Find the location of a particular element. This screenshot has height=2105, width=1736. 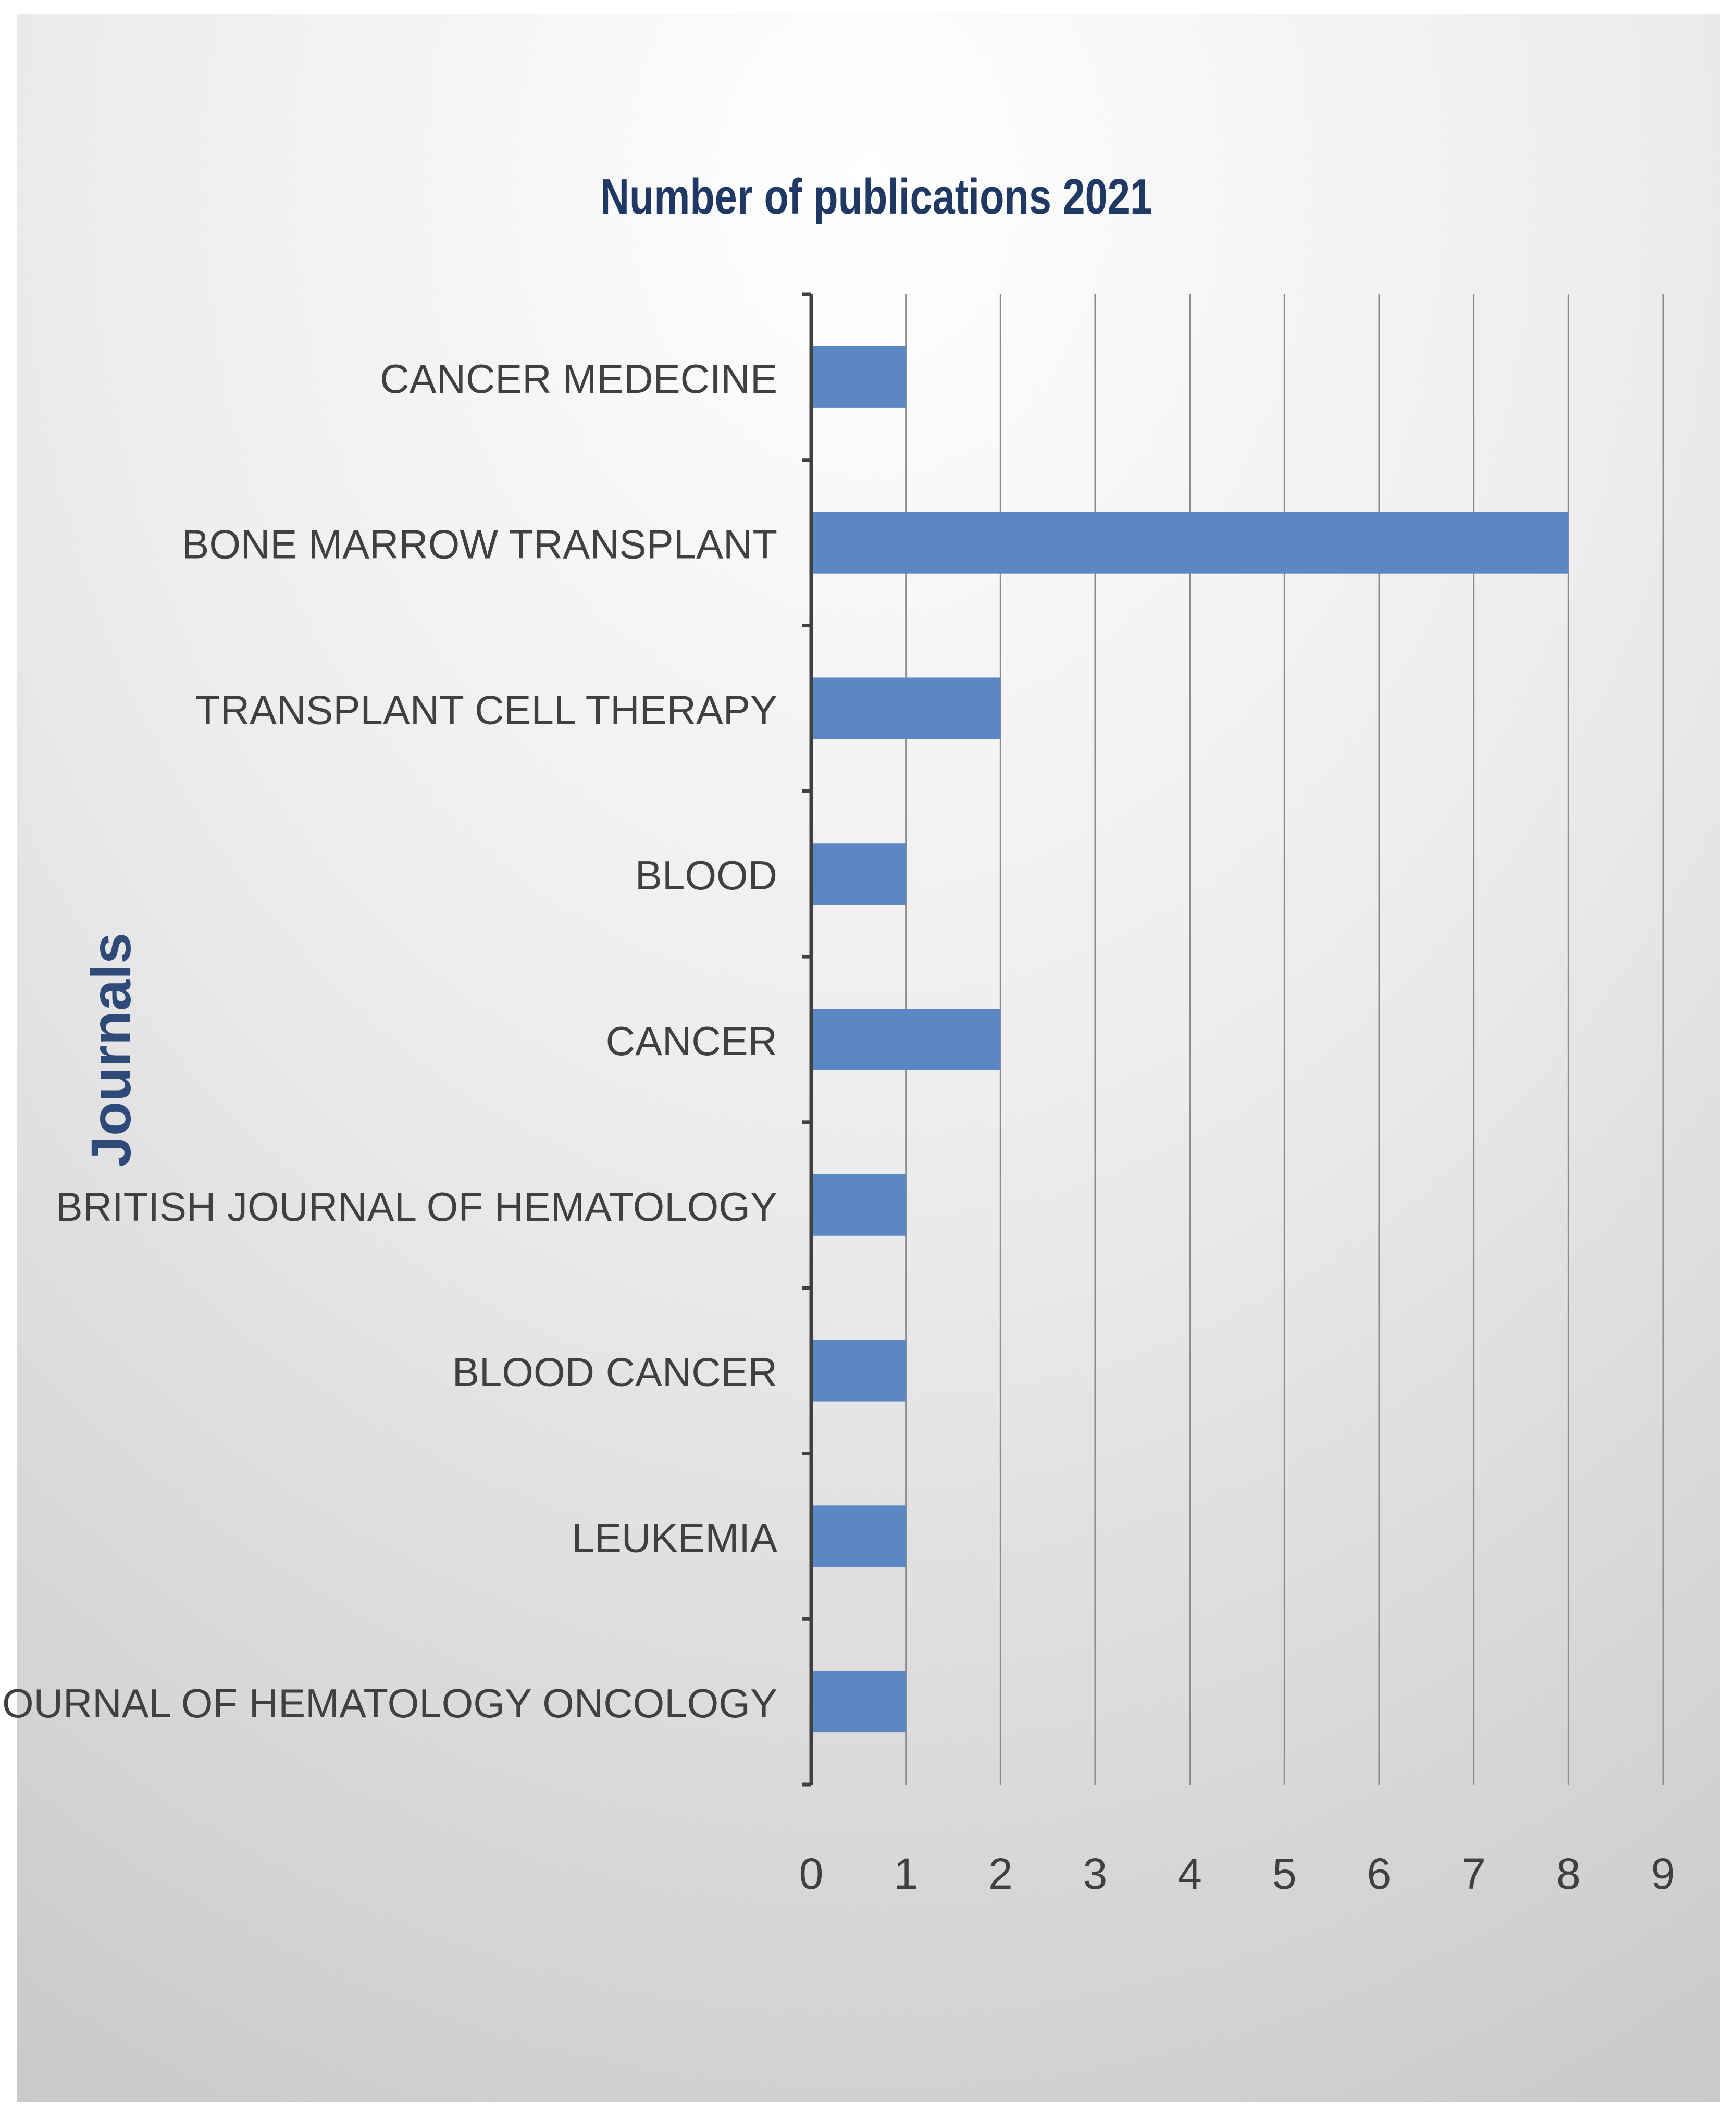

x-tick-label-6: 6 is located at coordinates (1379, 1873).